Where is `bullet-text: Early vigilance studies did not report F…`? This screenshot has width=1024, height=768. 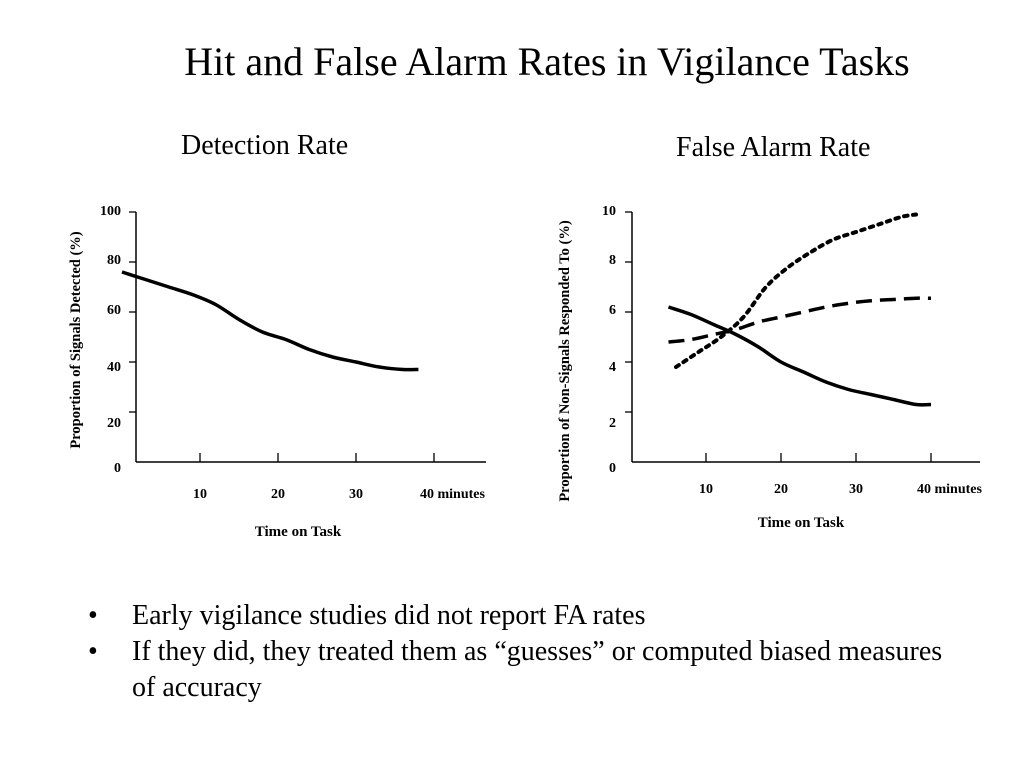 bullet-text: Early vigilance studies did not report F… is located at coordinates (389, 615).